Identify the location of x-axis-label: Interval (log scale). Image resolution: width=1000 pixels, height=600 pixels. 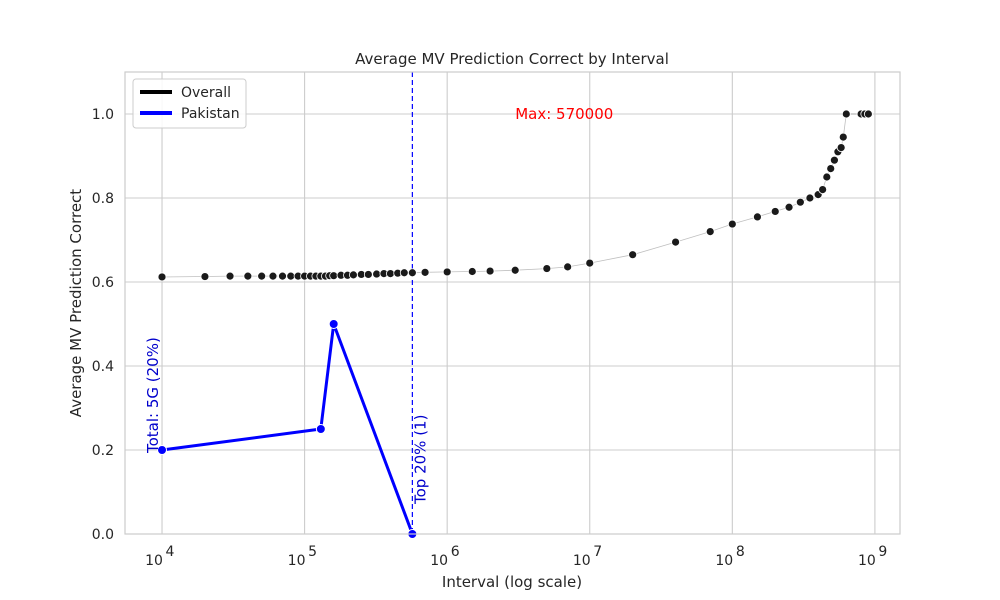
(512, 582).